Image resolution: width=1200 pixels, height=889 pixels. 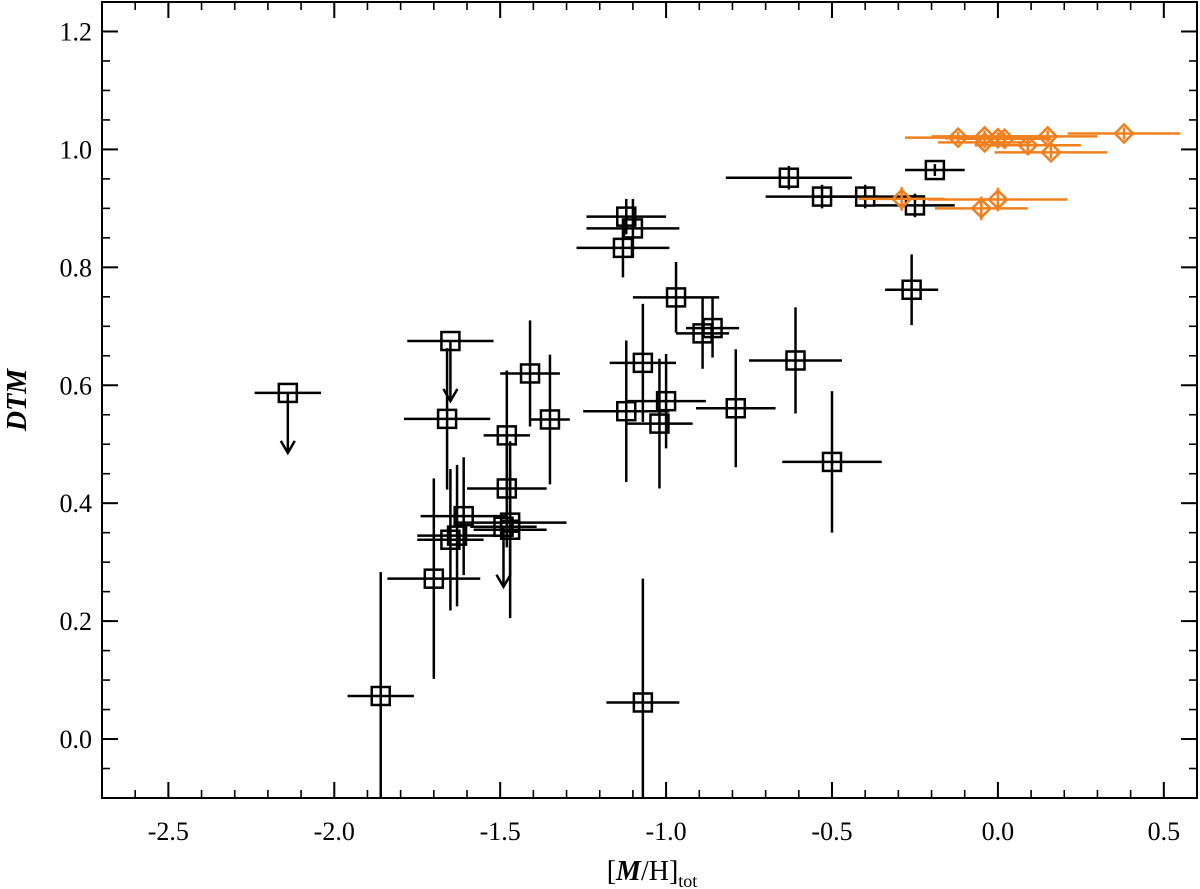 What do you see at coordinates (666, 831) in the screenshot?
I see `x-tick-label: -1.0` at bounding box center [666, 831].